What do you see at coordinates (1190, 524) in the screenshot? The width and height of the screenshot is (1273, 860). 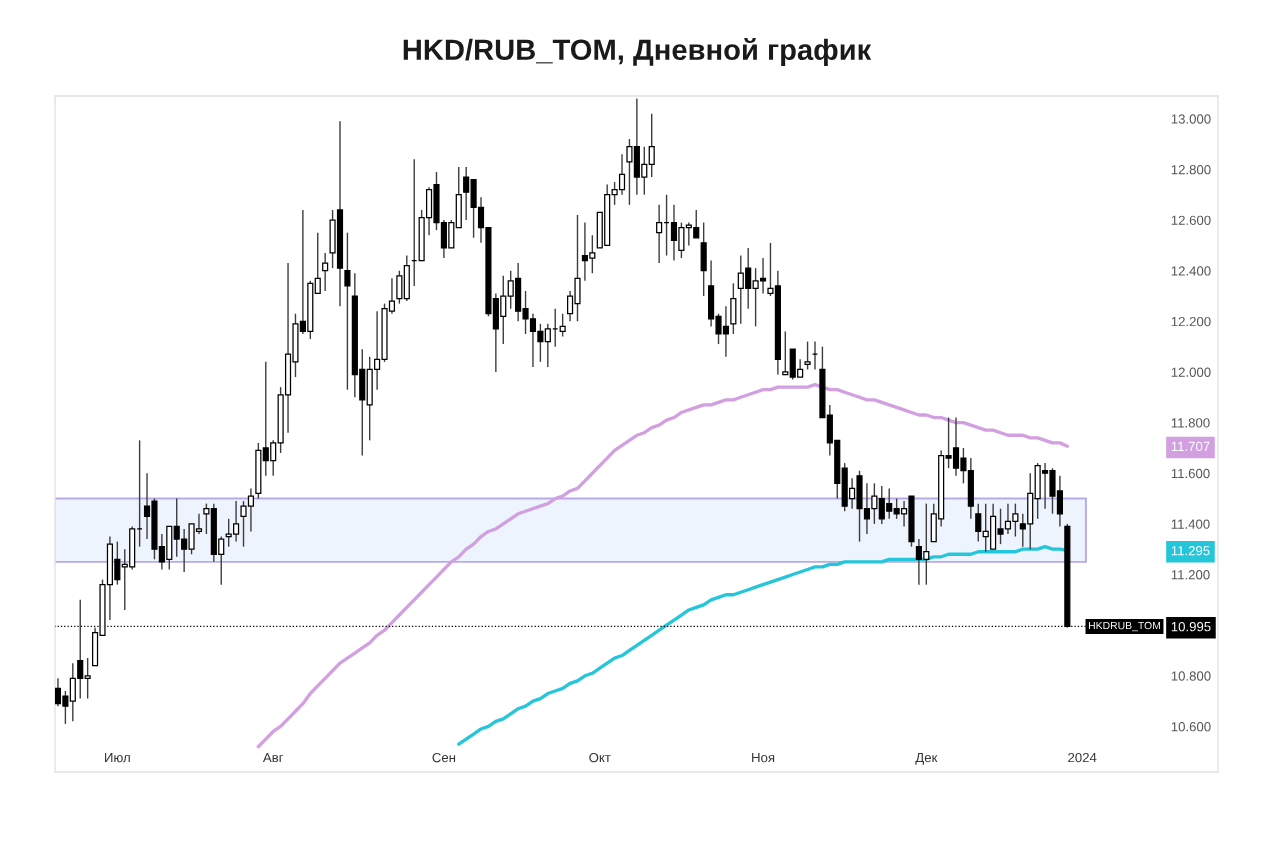 I see `y-tick-label: 11.400` at bounding box center [1190, 524].